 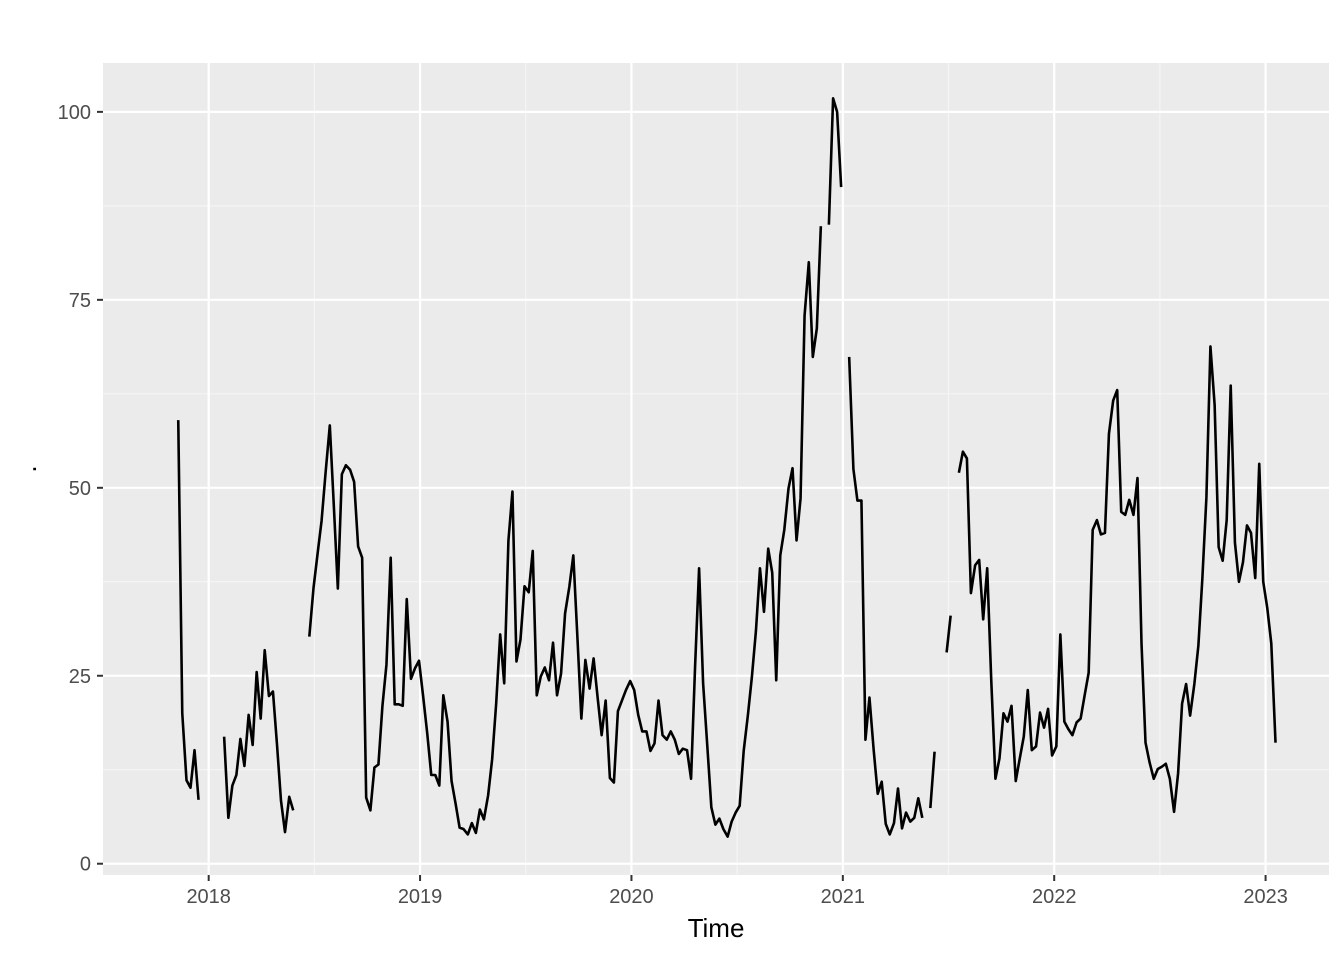 I want to click on y-axis: 0 25 50 75 100, so click(x=80, y=489).